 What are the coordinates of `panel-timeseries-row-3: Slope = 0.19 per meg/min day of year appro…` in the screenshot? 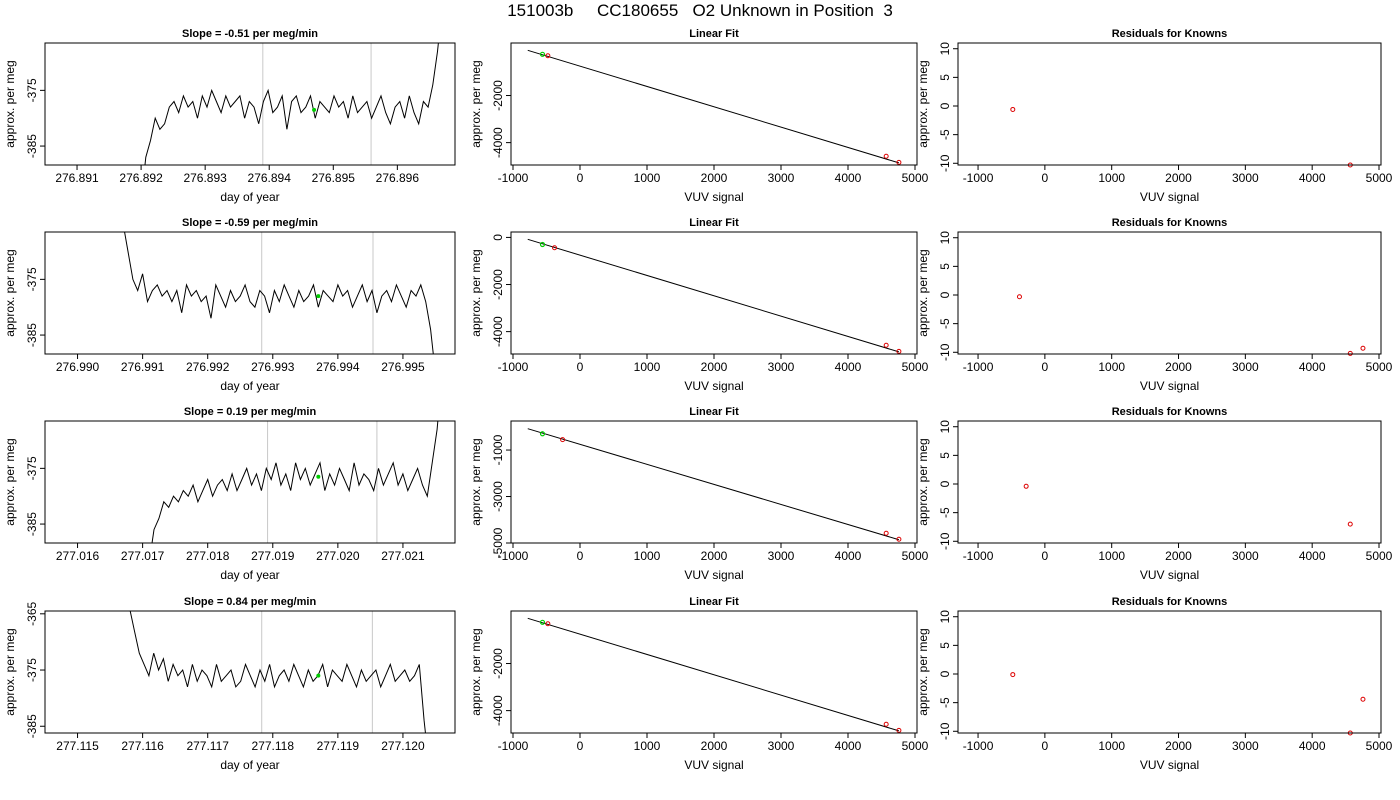 It's located at (229, 494).